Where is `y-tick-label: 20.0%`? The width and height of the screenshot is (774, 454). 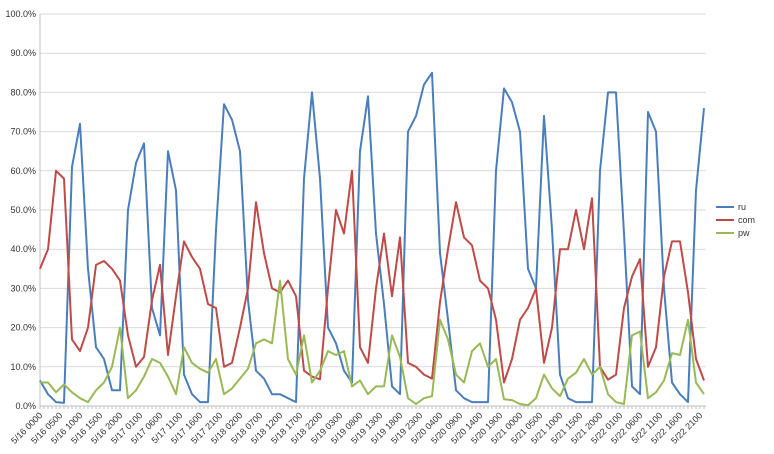 y-tick-label: 20.0% is located at coordinates (23, 328).